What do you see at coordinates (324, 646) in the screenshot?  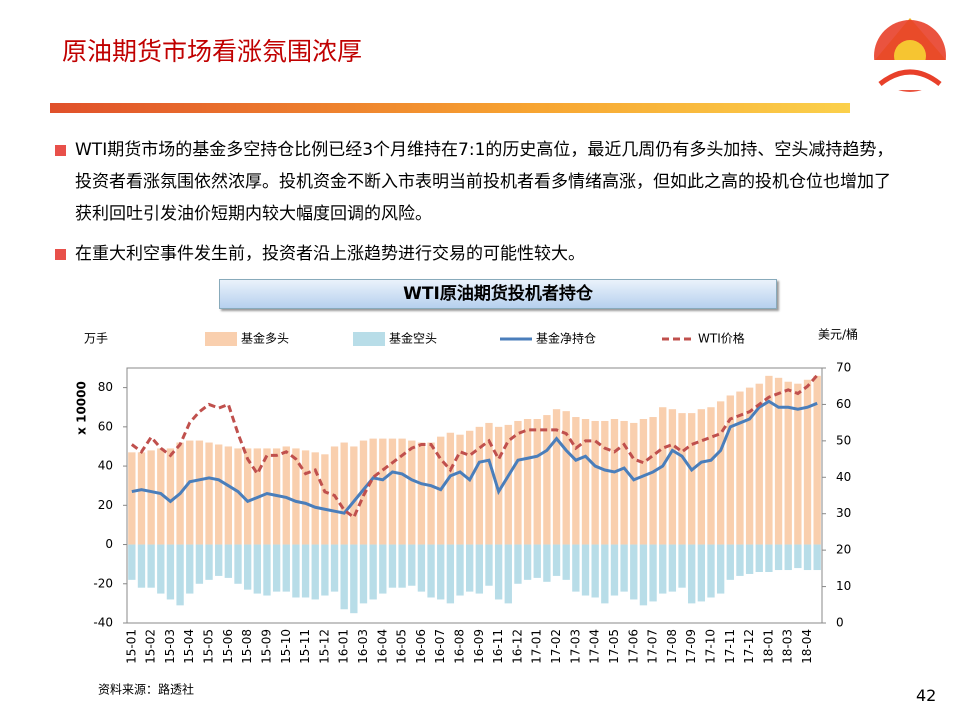 I see `x-tick-label: 15-12` at bounding box center [324, 646].